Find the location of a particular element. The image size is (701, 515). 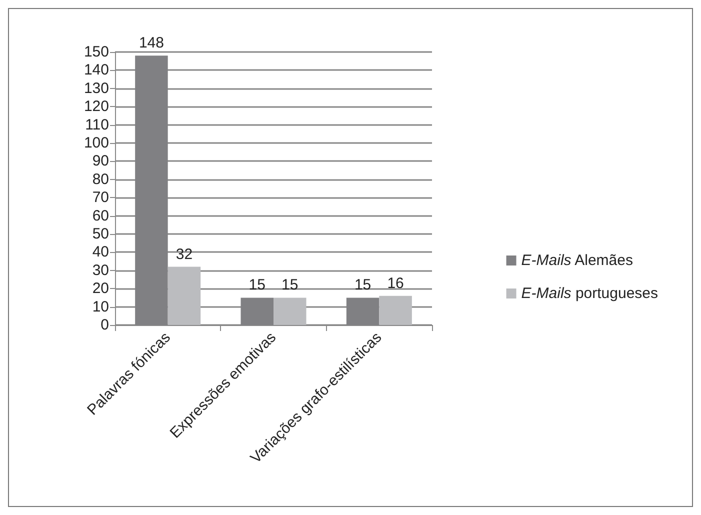

y-tick-label: 100 is located at coordinates (96, 143).